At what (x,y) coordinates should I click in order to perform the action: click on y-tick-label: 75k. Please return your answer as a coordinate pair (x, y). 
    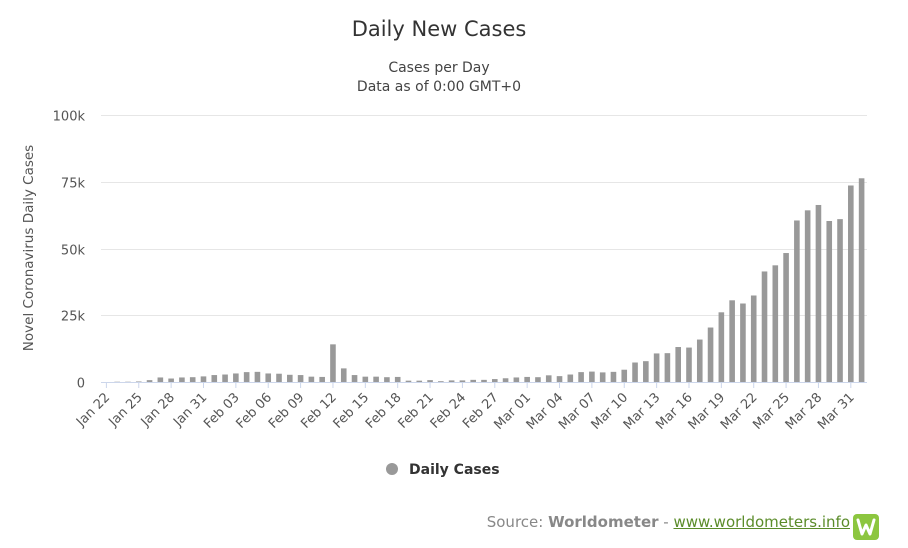
    Looking at the image, I should click on (73, 184).